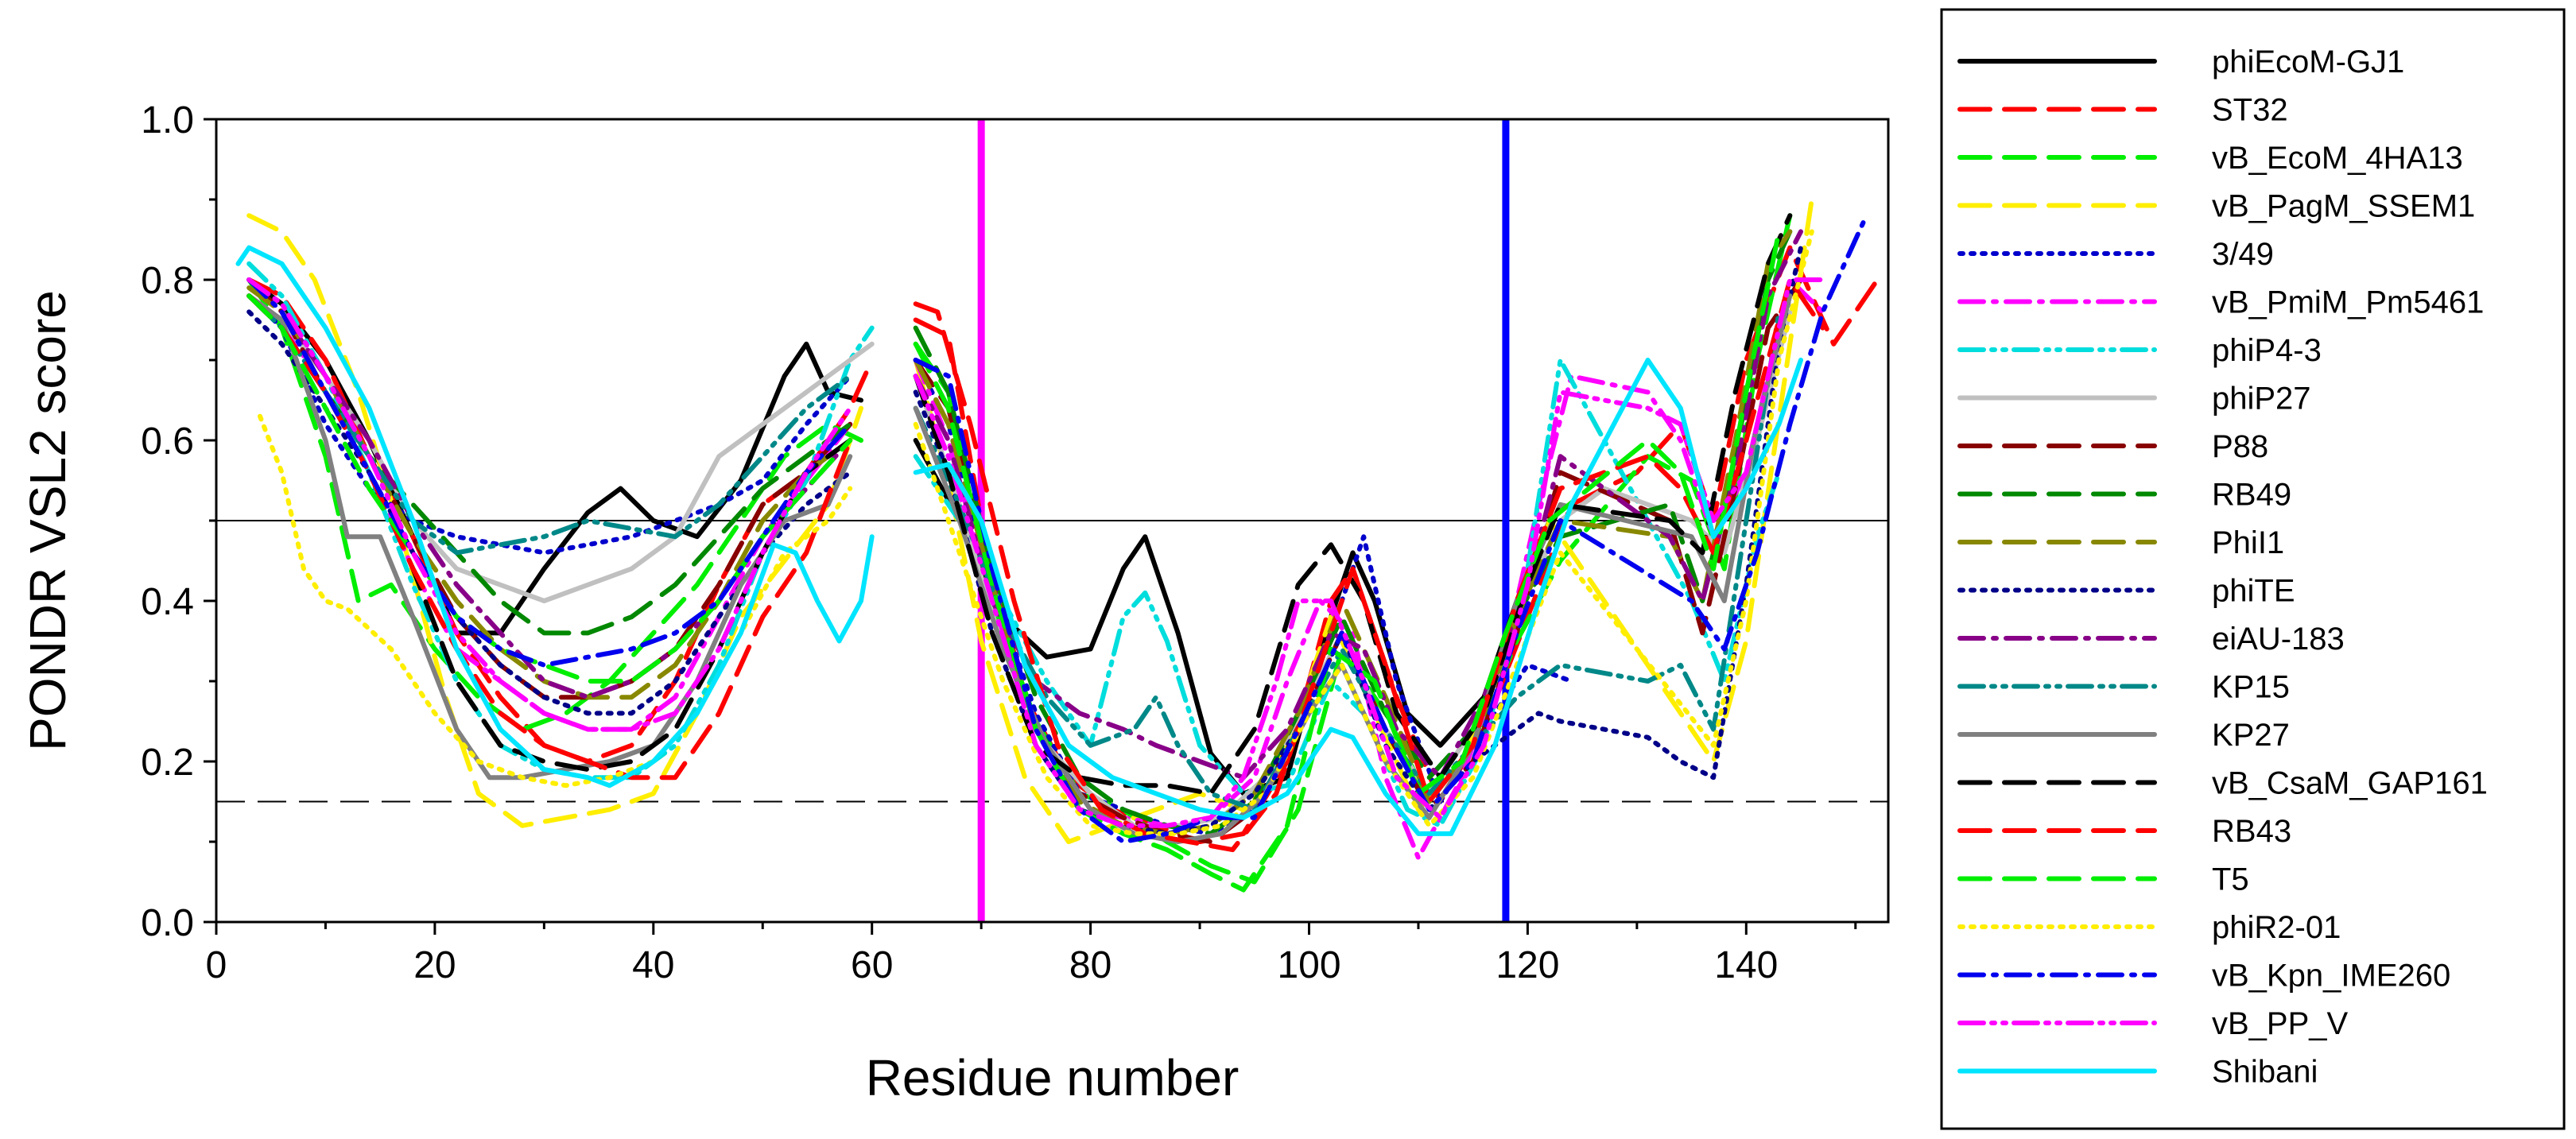 This screenshot has height=1139, width=2576. I want to click on legend-item: phiR2-01, so click(2149, 927).